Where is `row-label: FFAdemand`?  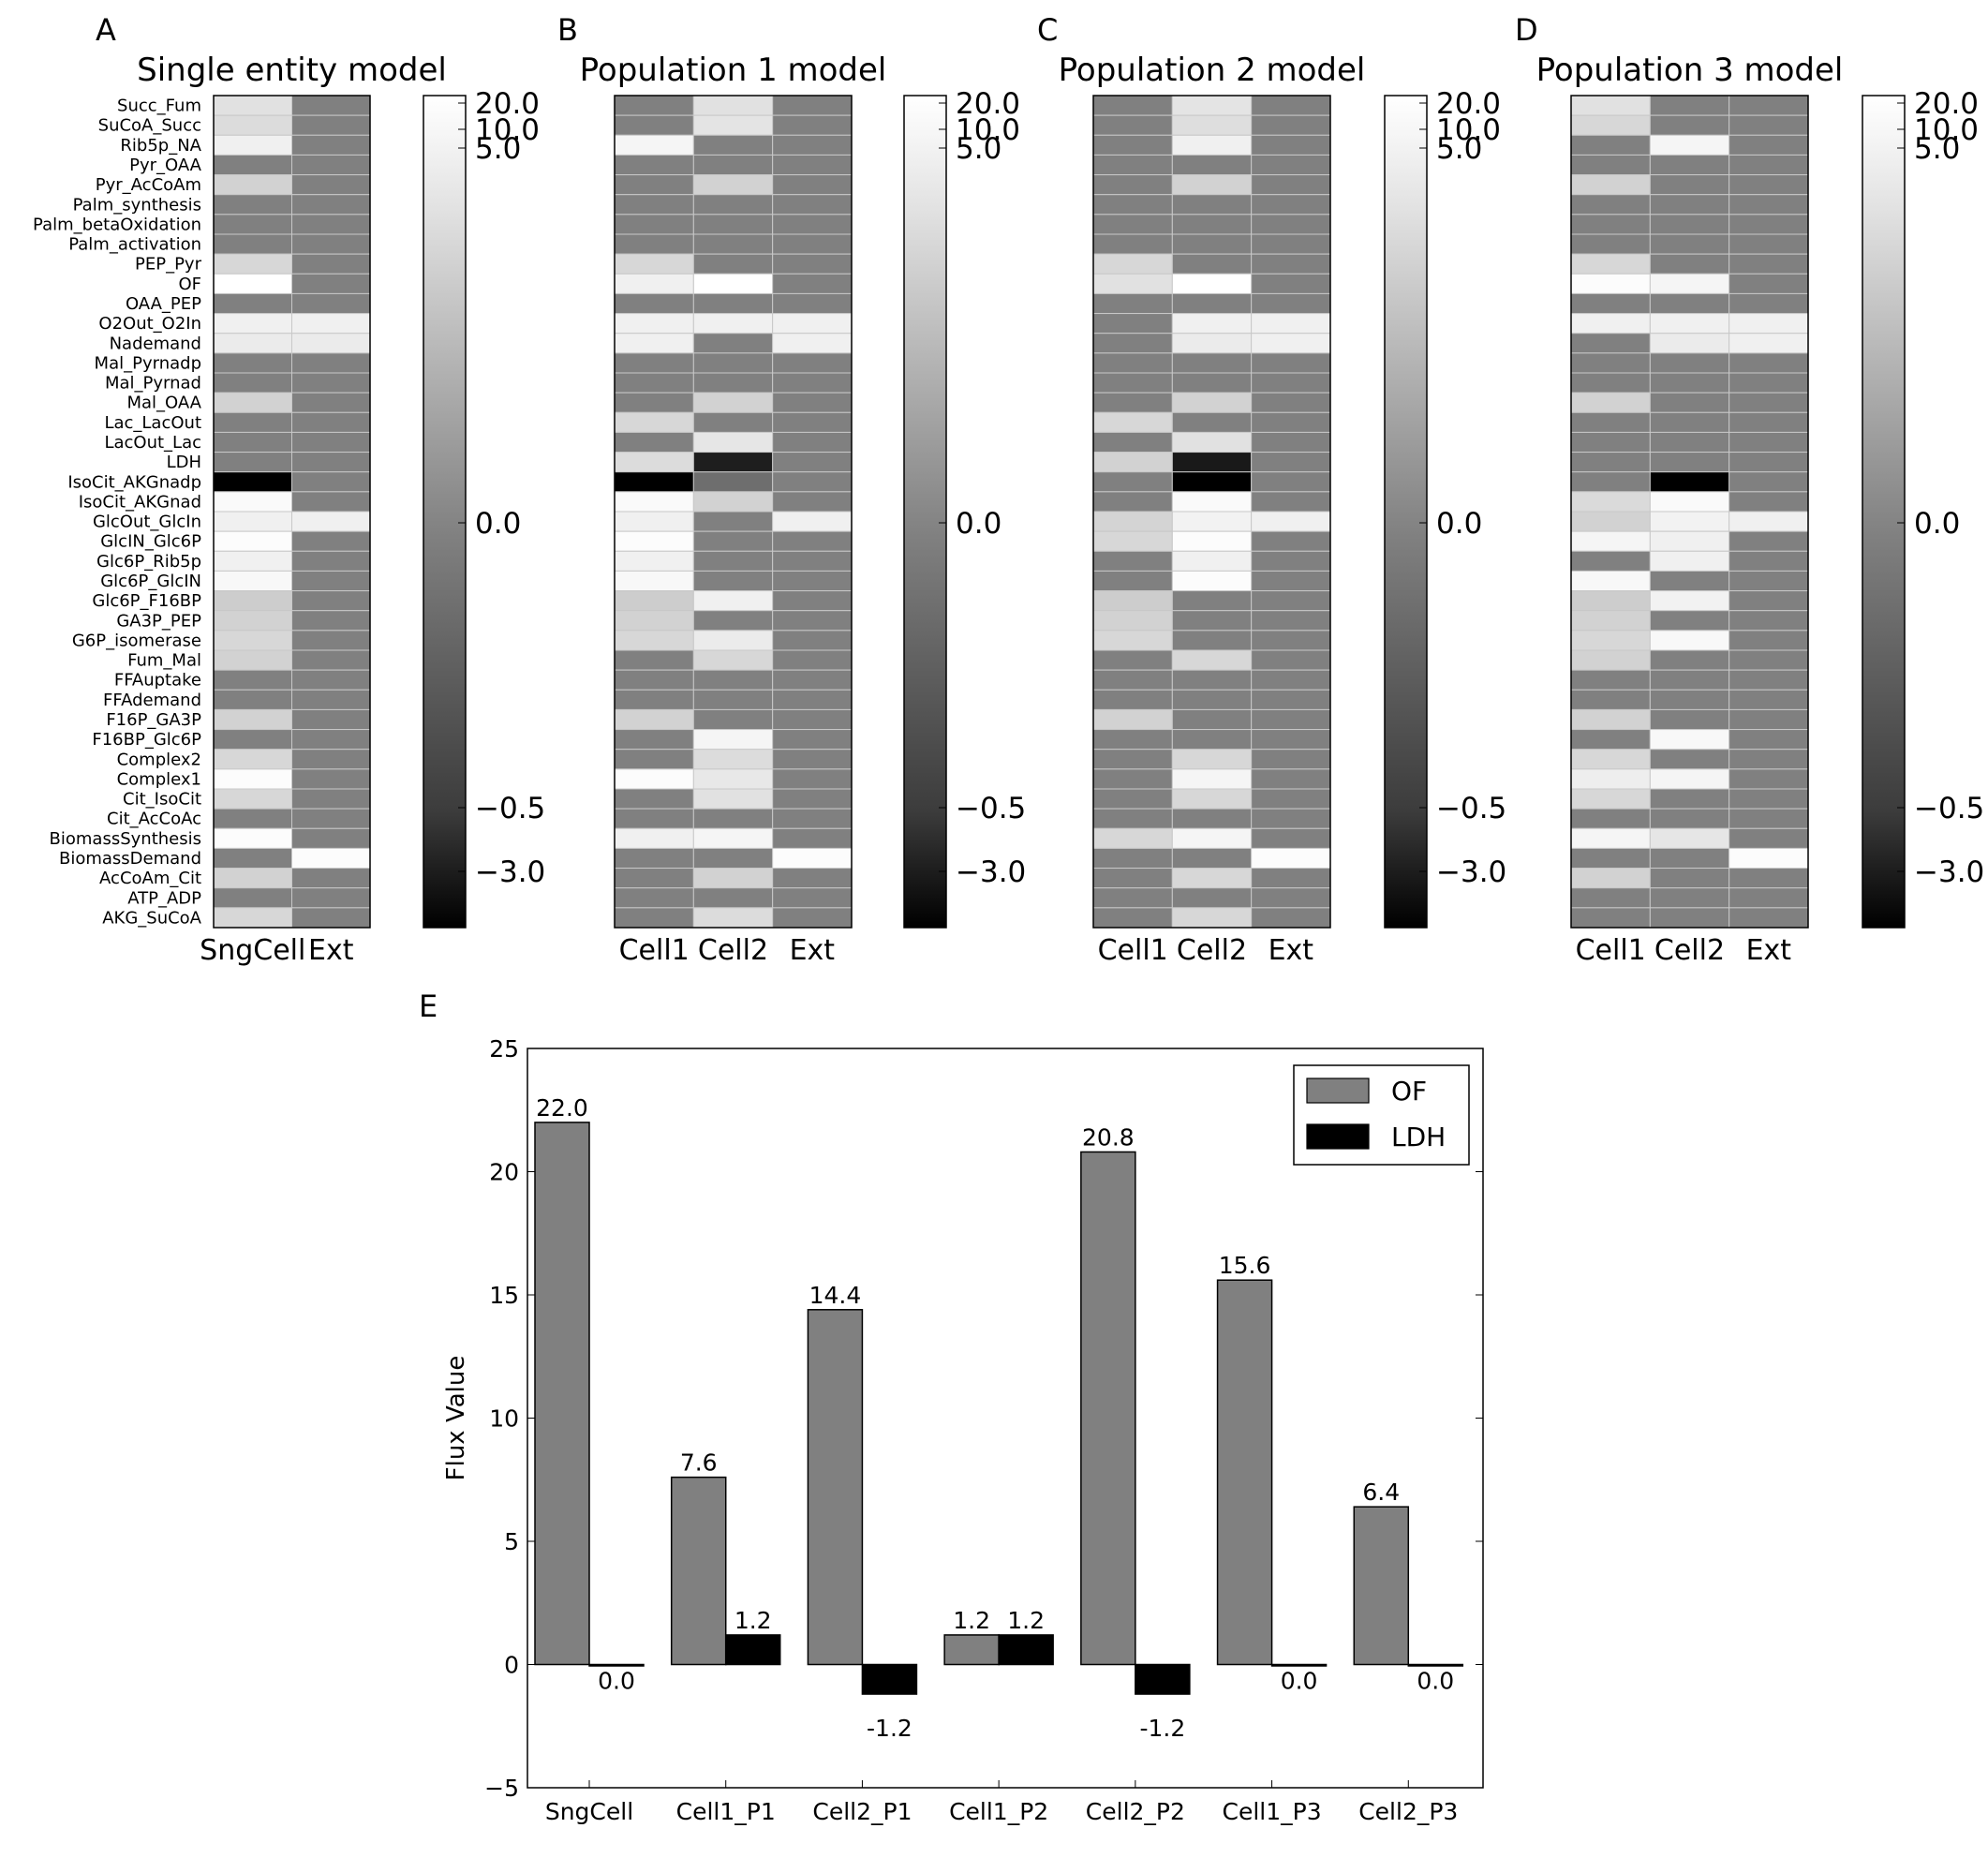
row-label: FFAdemand is located at coordinates (152, 700).